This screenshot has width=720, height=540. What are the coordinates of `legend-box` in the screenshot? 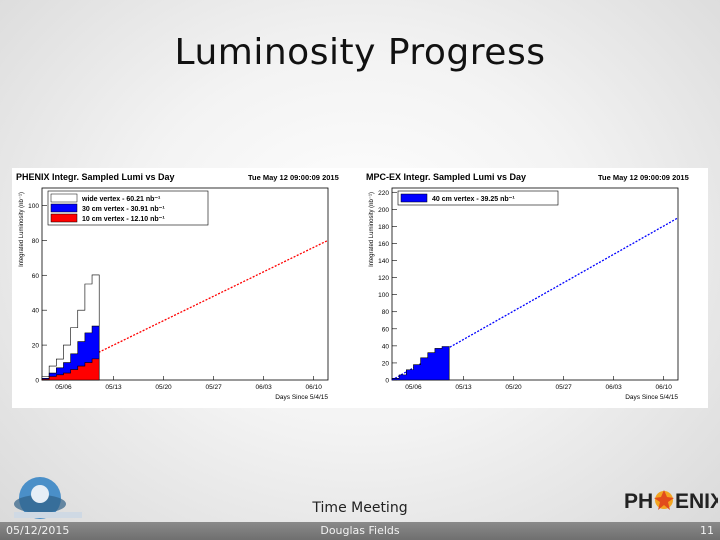 It's located at (478, 198).